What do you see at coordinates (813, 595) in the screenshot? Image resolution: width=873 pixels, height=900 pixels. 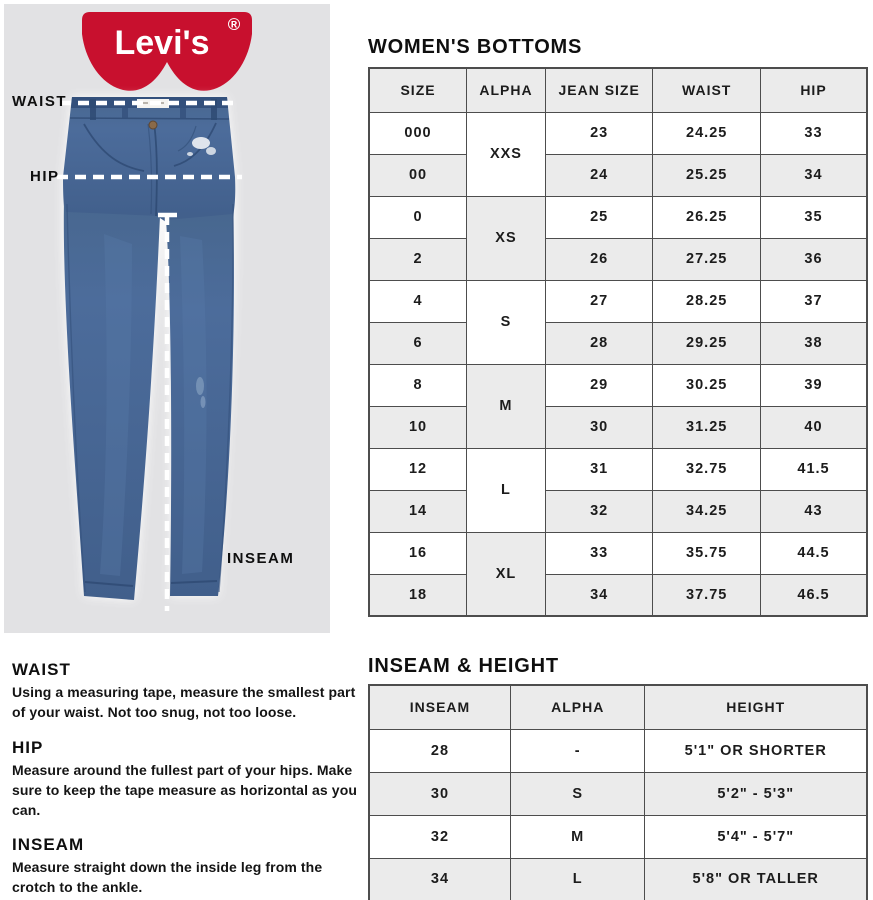 I see `hip-cell: 46.5` at bounding box center [813, 595].